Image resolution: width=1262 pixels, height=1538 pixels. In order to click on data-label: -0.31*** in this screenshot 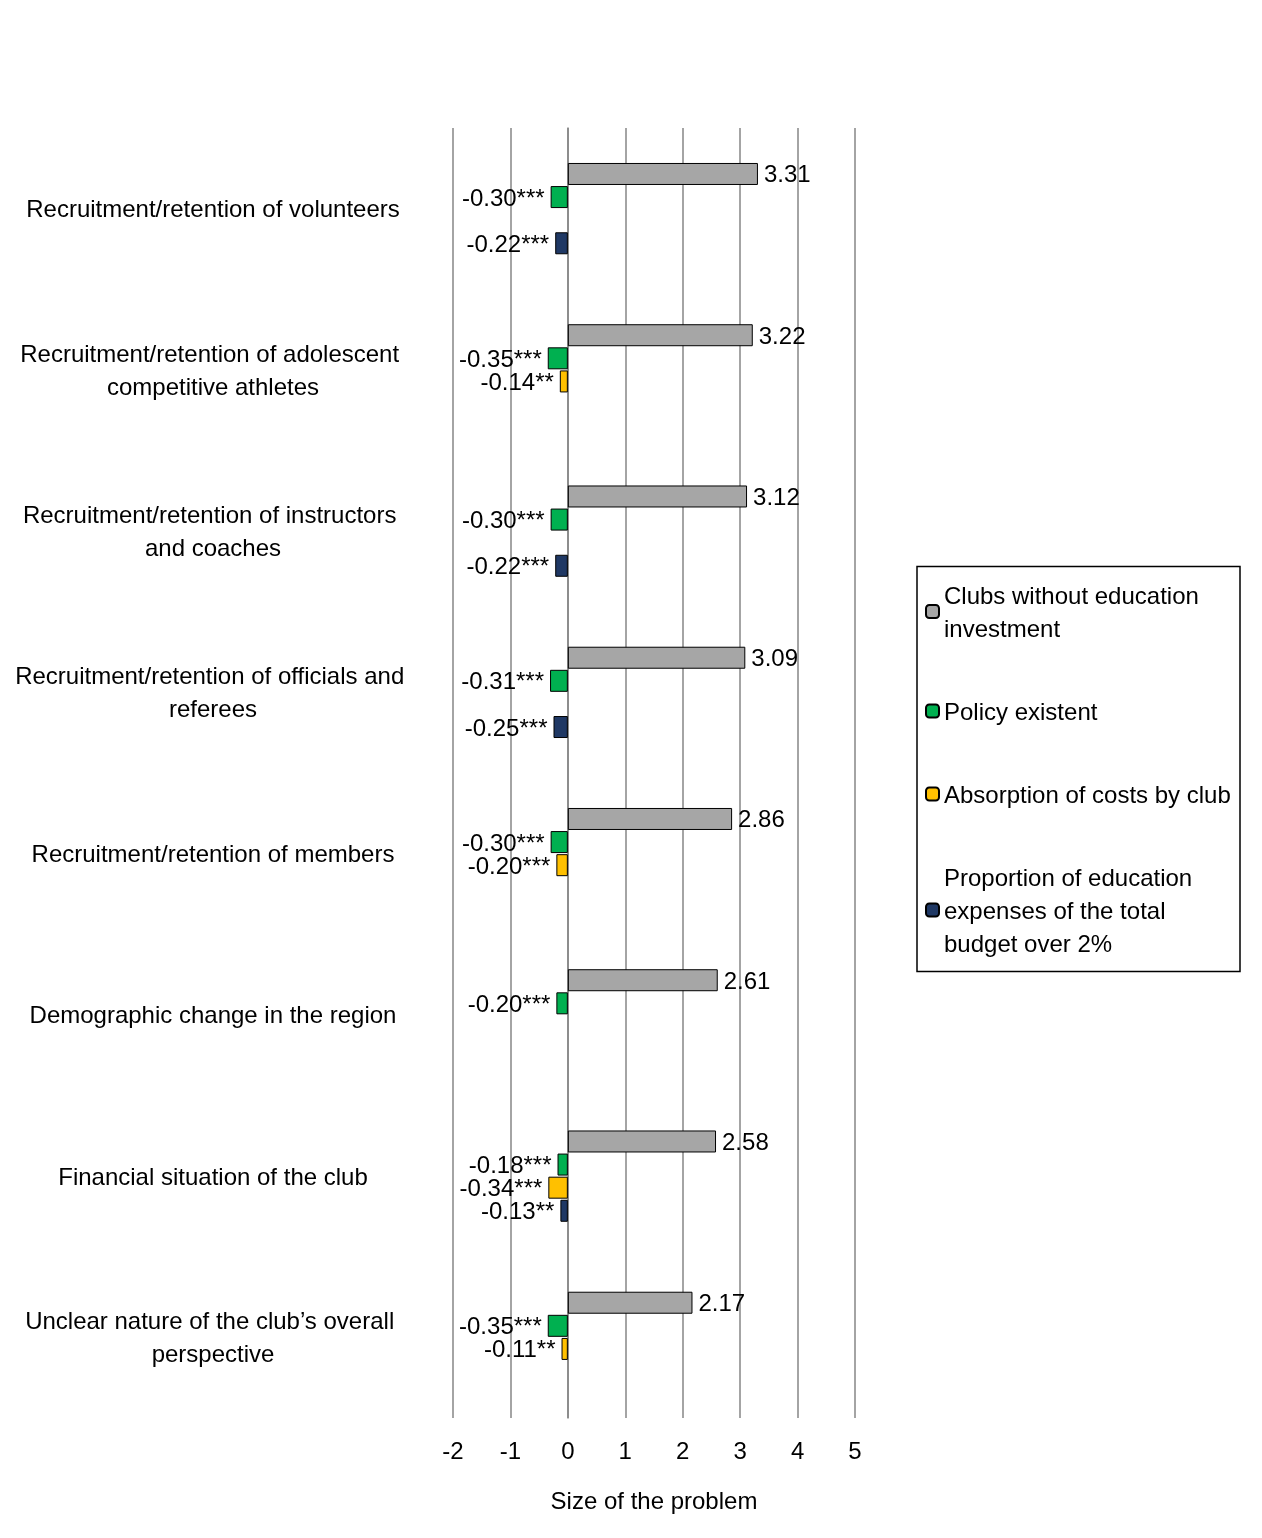, I will do `click(503, 681)`.